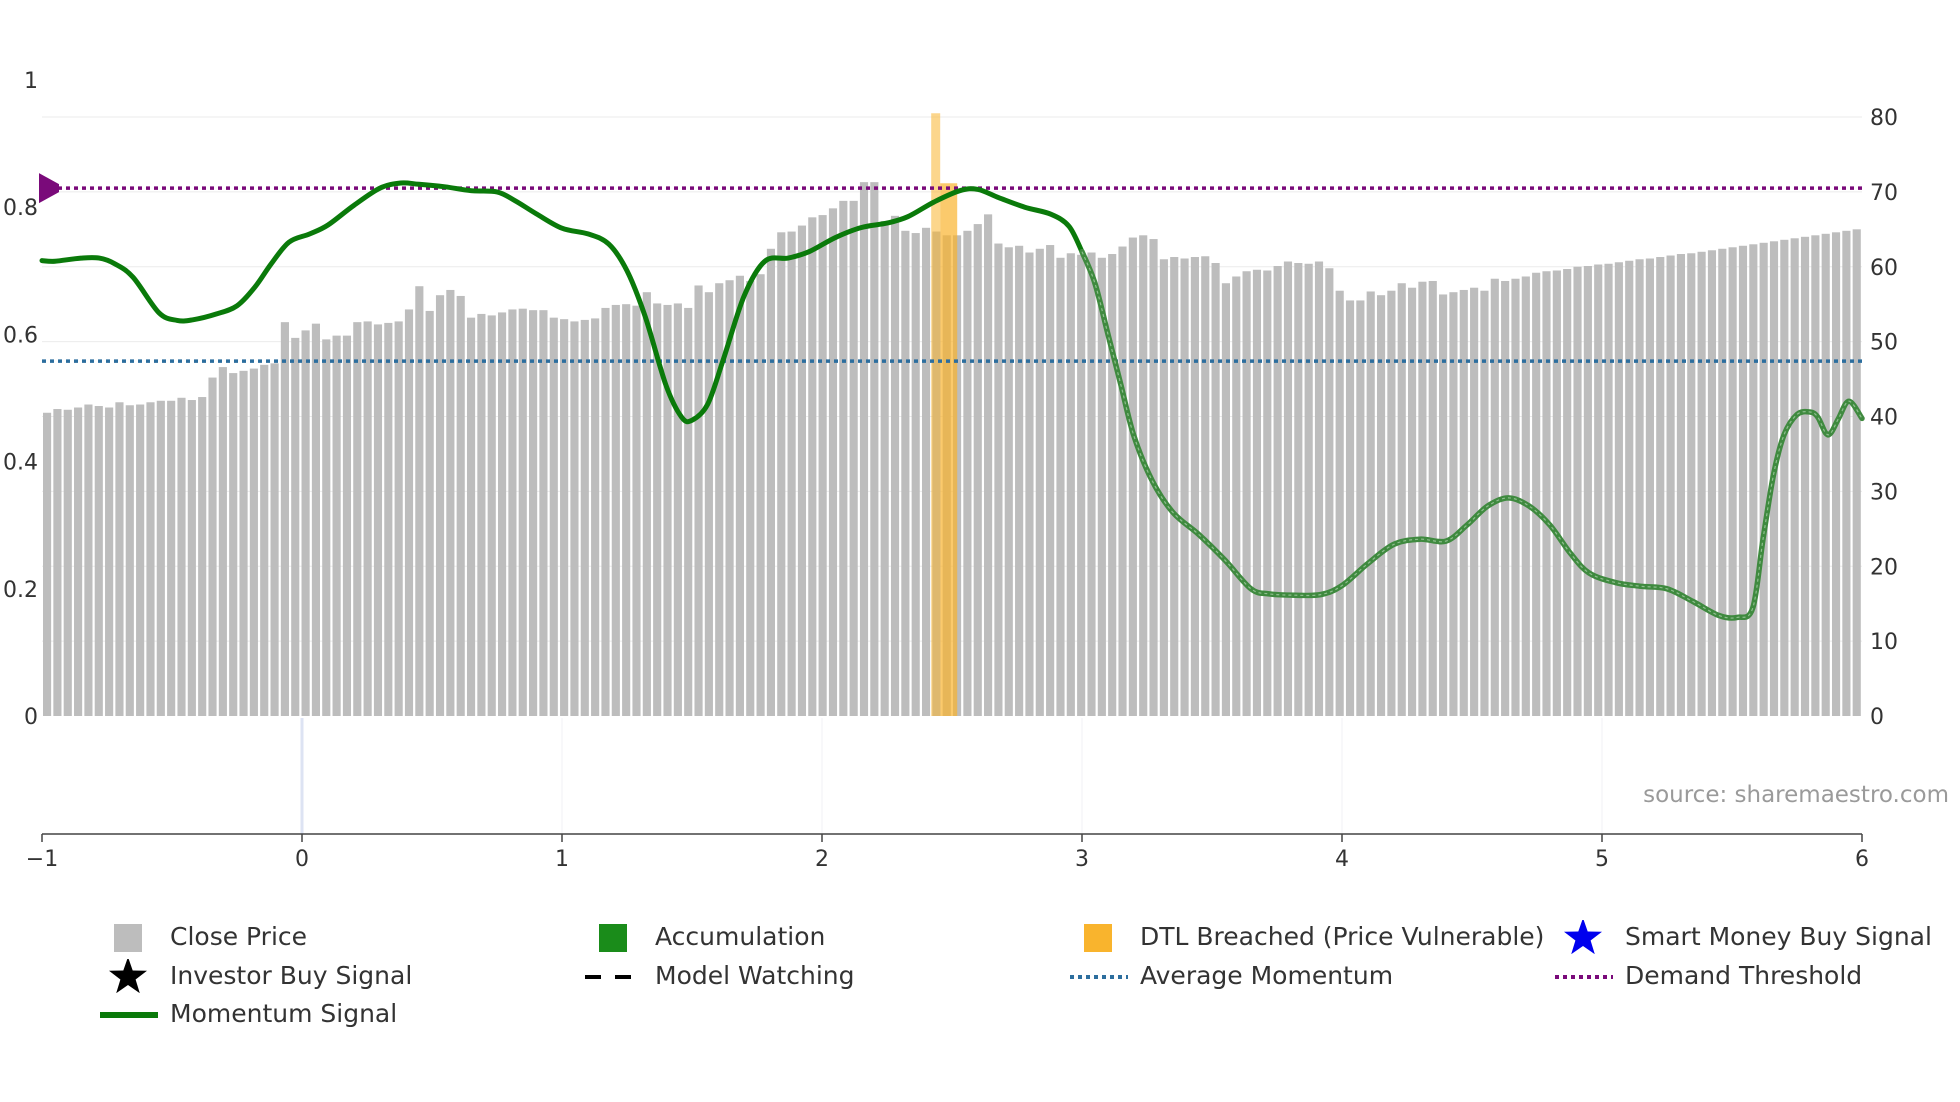  What do you see at coordinates (49, 188) in the screenshot?
I see `demand-threshold-marker` at bounding box center [49, 188].